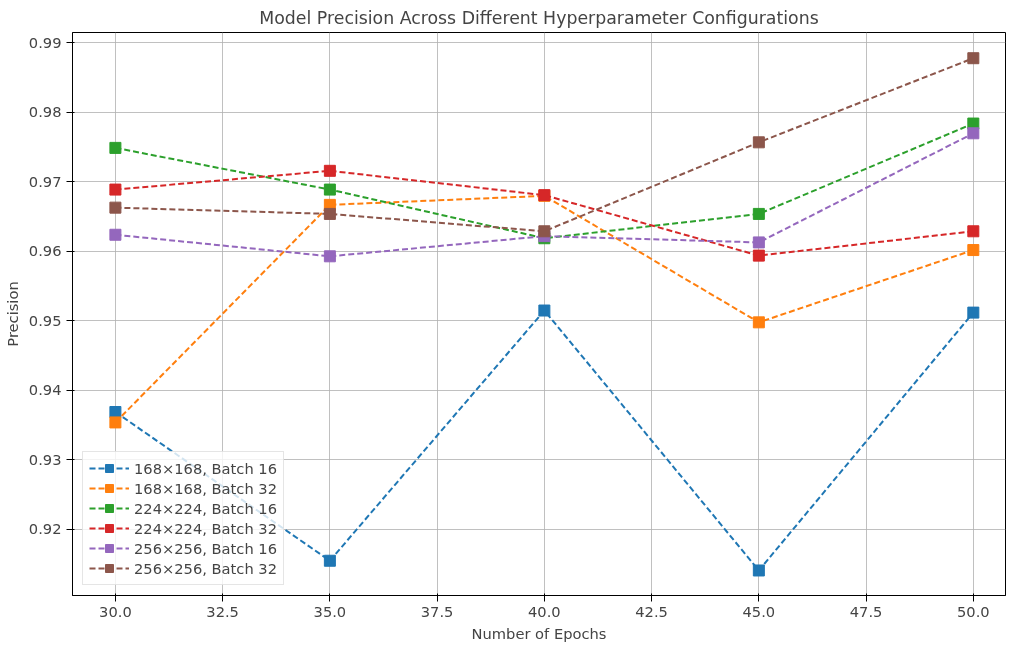 The height and width of the screenshot is (648, 1014). What do you see at coordinates (866, 611) in the screenshot?
I see `x-tick-label: 47.5` at bounding box center [866, 611].